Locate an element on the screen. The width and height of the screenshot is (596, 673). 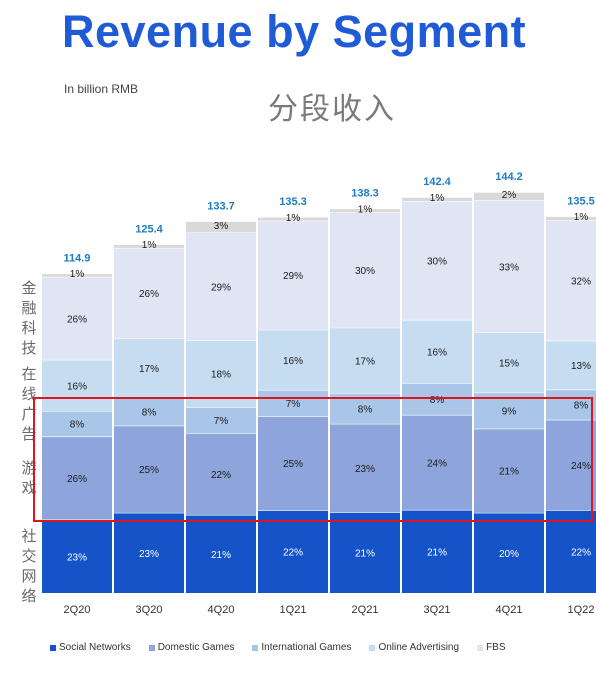
data-label: 9% is located at coordinates (509, 412).